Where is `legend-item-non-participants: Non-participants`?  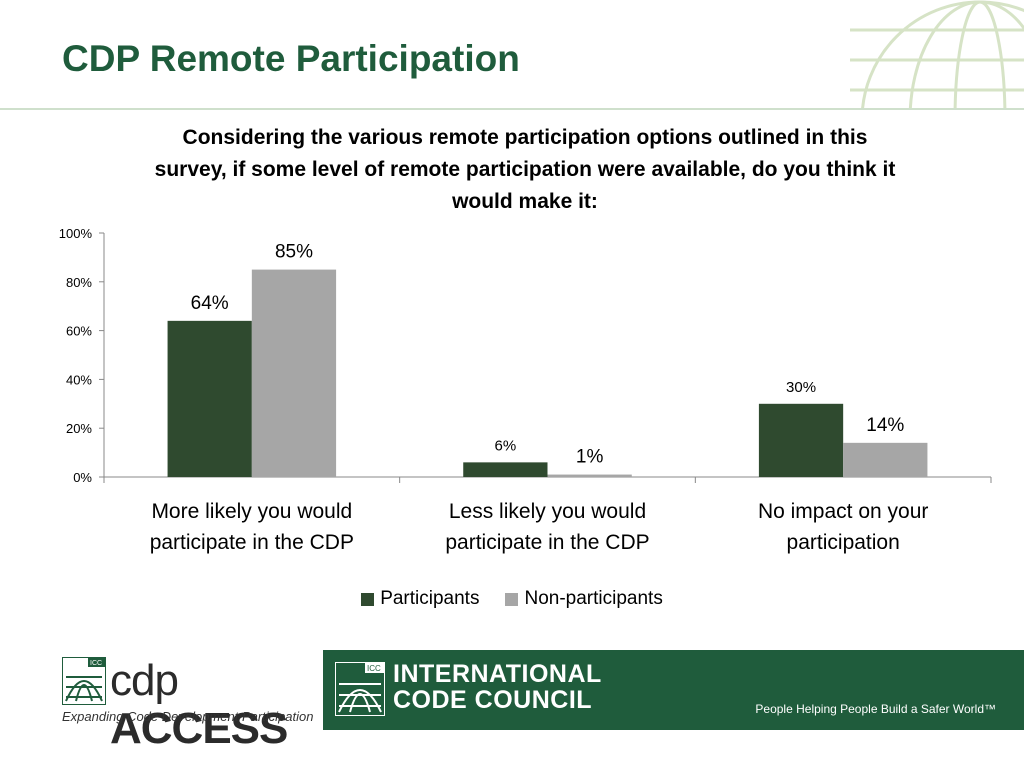 legend-item-non-participants: Non-participants is located at coordinates (584, 599).